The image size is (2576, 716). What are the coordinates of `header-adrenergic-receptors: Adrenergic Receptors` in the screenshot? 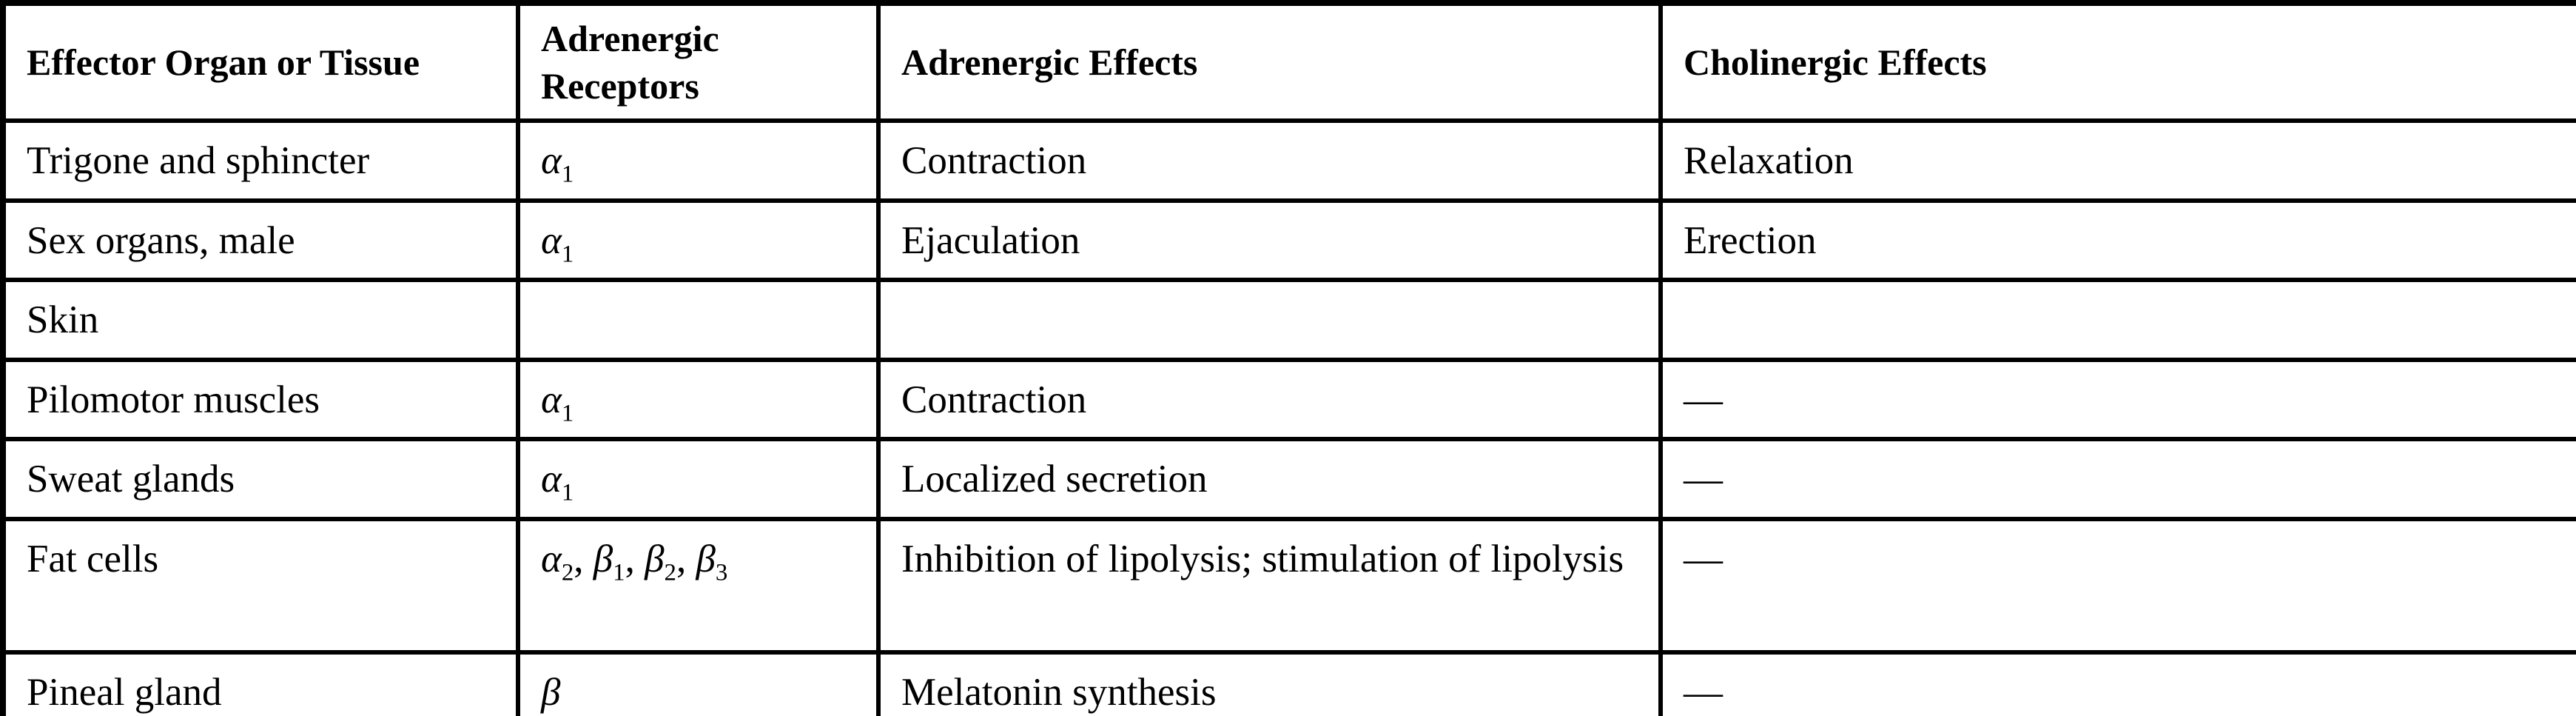 It's located at (698, 62).